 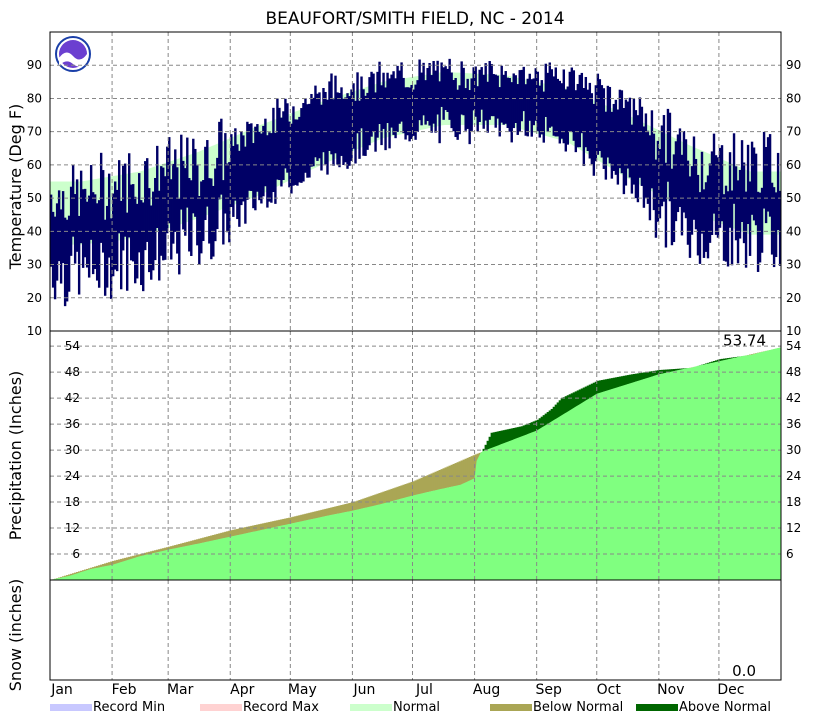 I want to click on precip-tick-label-left: 12, so click(x=72, y=528).